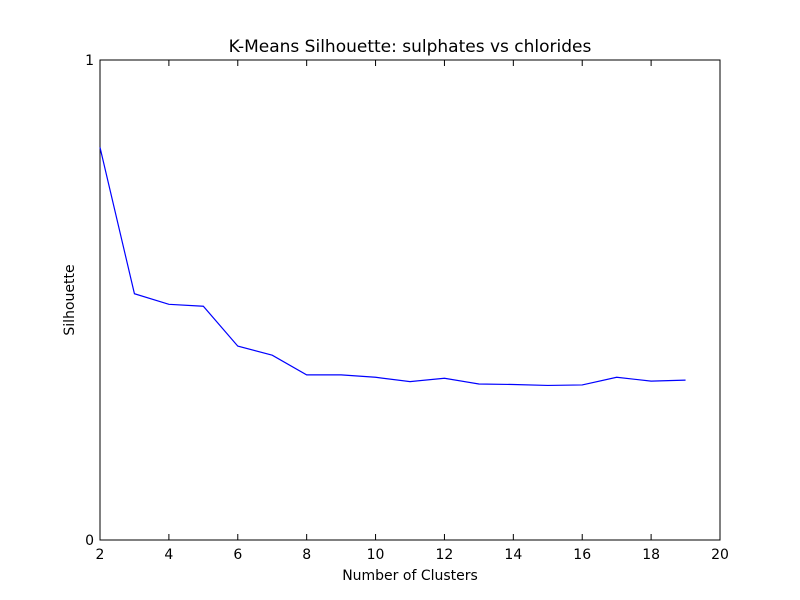 The height and width of the screenshot is (600, 800). Describe the element at coordinates (89, 61) in the screenshot. I see `y-tick-label: 1` at that location.